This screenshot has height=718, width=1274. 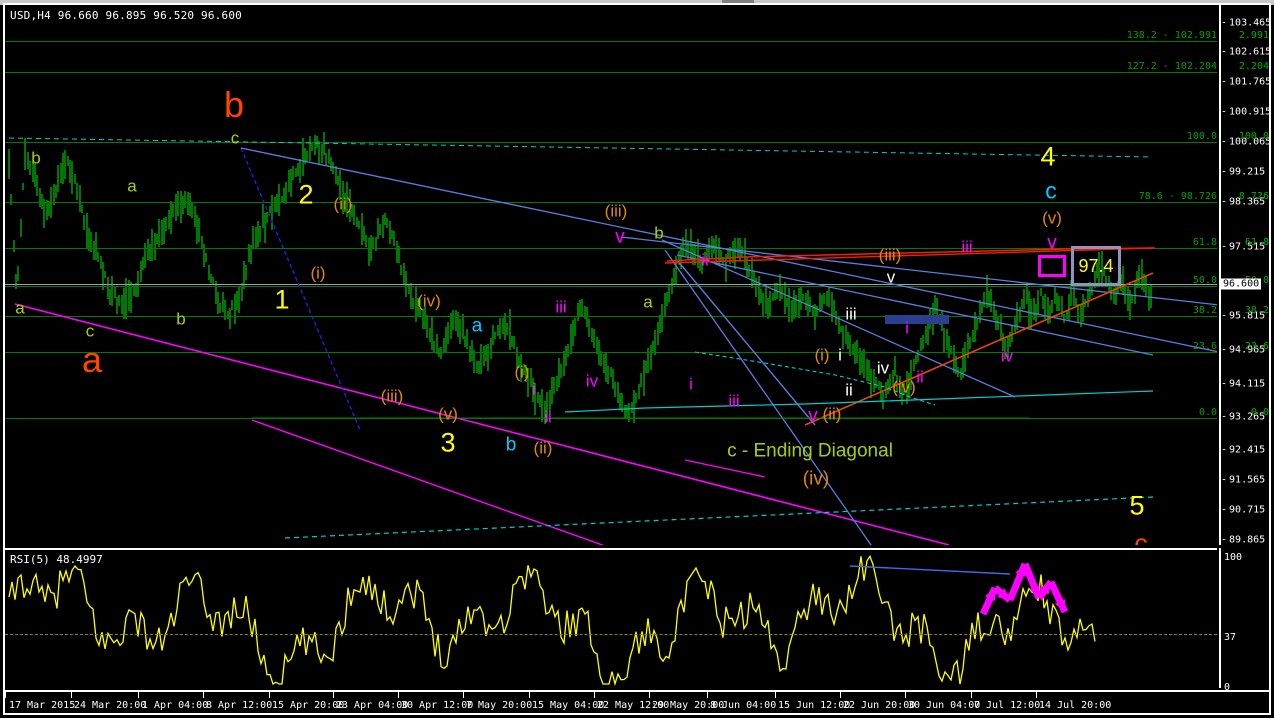 What do you see at coordinates (633, 705) in the screenshot?
I see `time-axis-label: 22 May 12:00` at bounding box center [633, 705].